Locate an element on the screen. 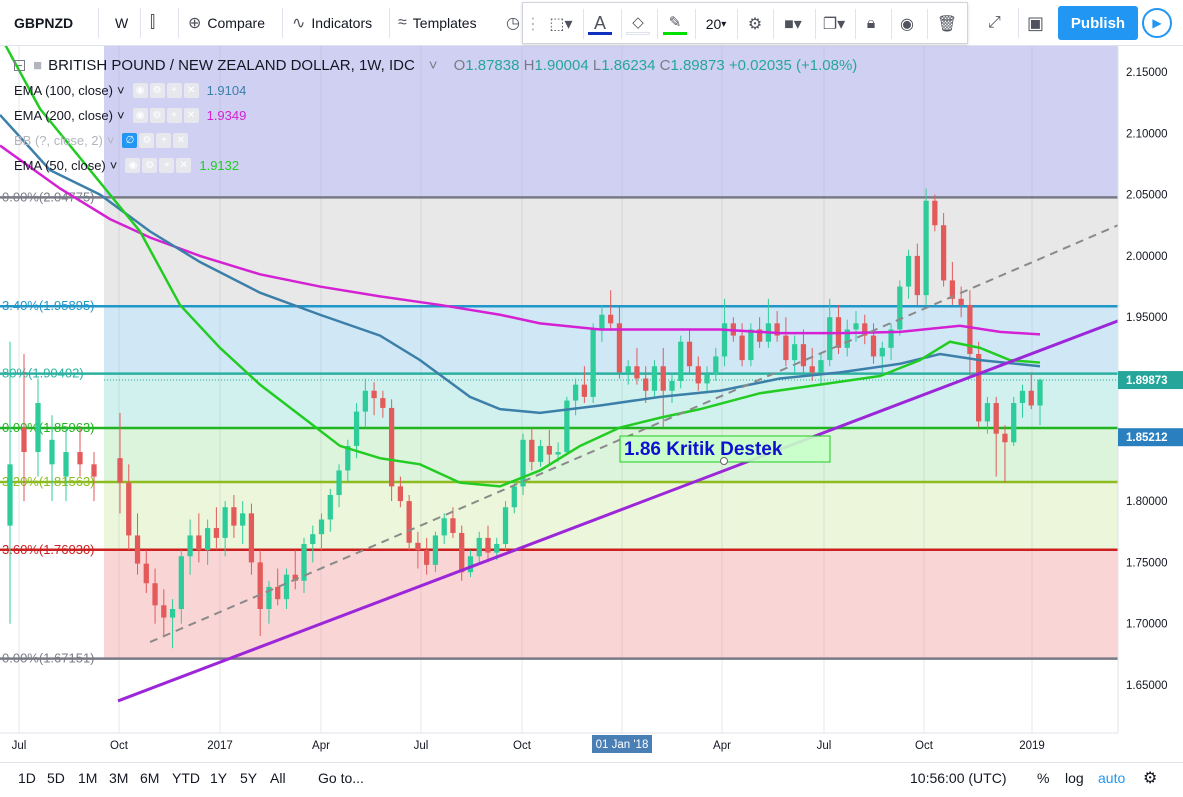 The image size is (1183, 797). range-all: All is located at coordinates (278, 778).